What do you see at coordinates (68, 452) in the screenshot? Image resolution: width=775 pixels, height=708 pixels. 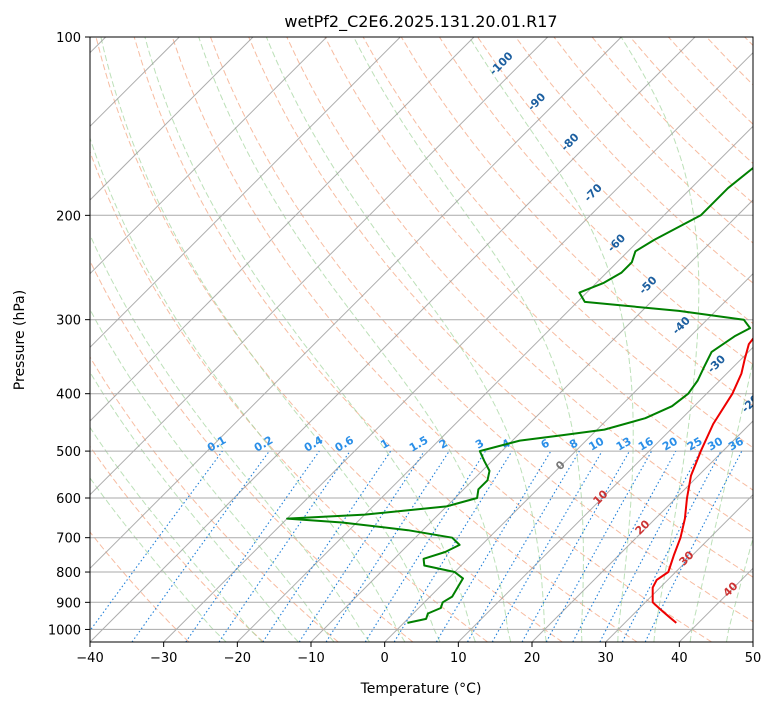 I see `y-tick-label: 500` at bounding box center [68, 452].